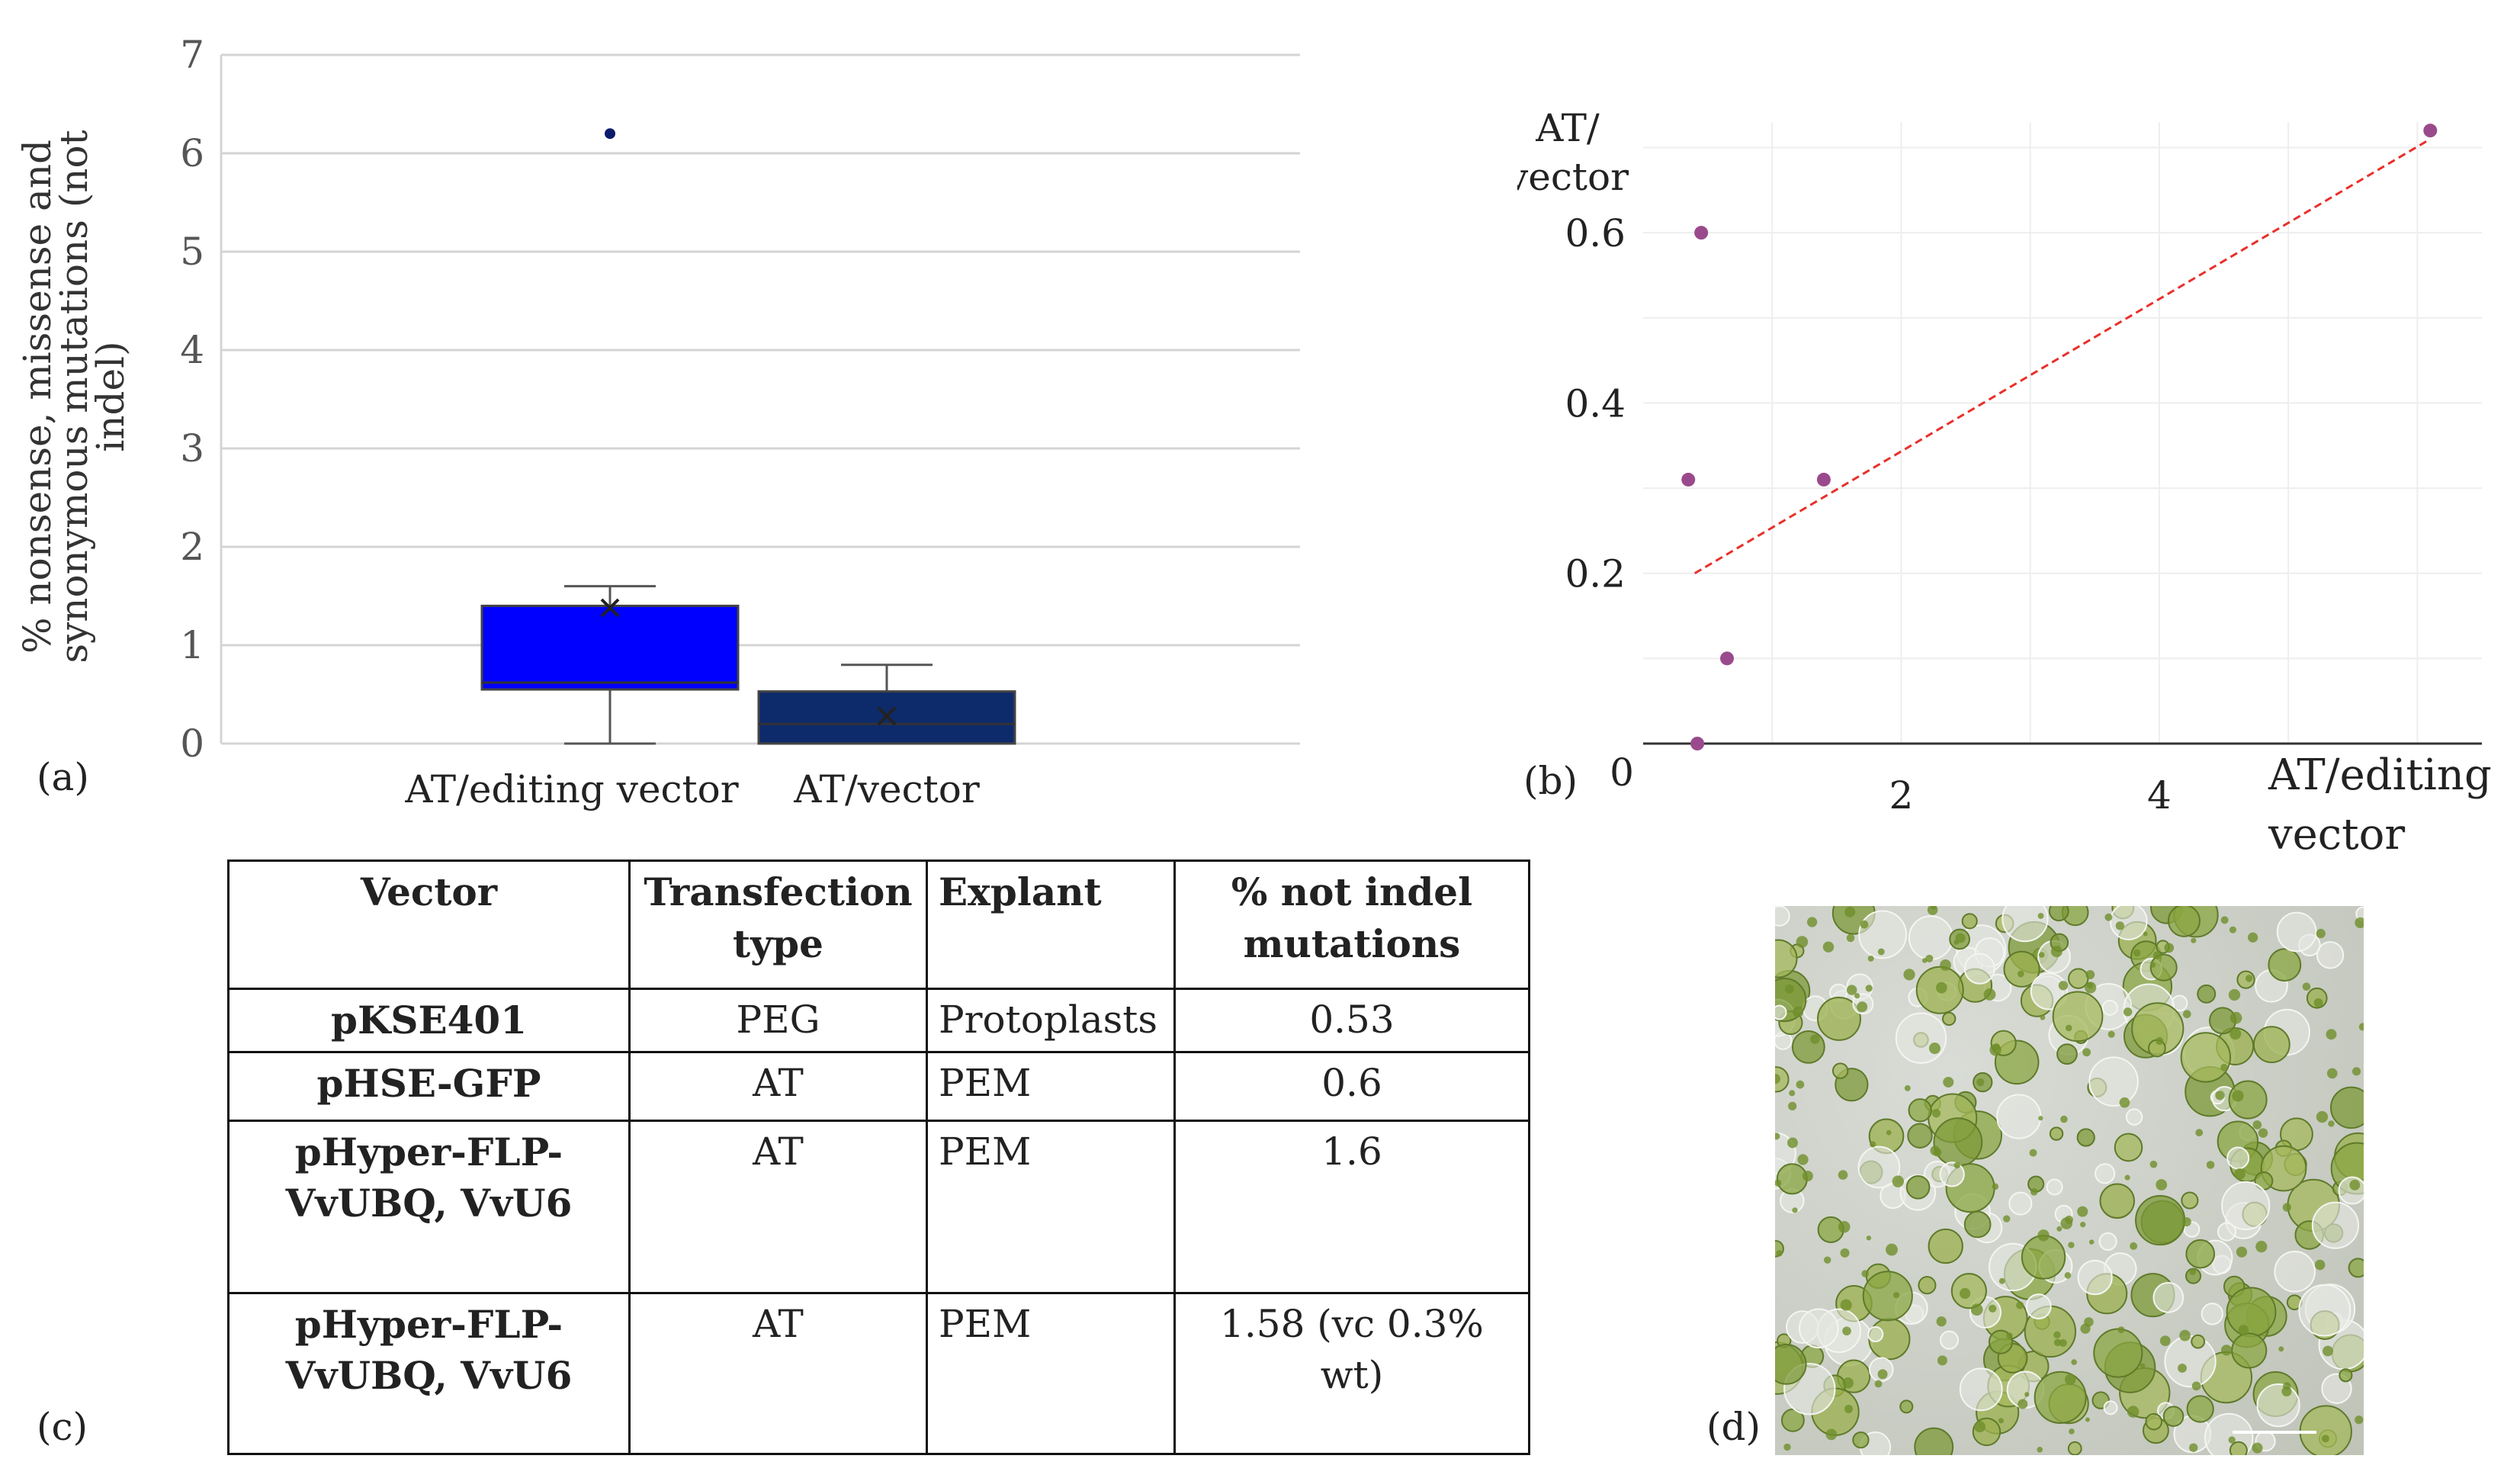 The height and width of the screenshot is (1478, 2520). Describe the element at coordinates (37, 397) in the screenshot. I see `box-y-axis-title-line: % nonsense, missense and` at that location.